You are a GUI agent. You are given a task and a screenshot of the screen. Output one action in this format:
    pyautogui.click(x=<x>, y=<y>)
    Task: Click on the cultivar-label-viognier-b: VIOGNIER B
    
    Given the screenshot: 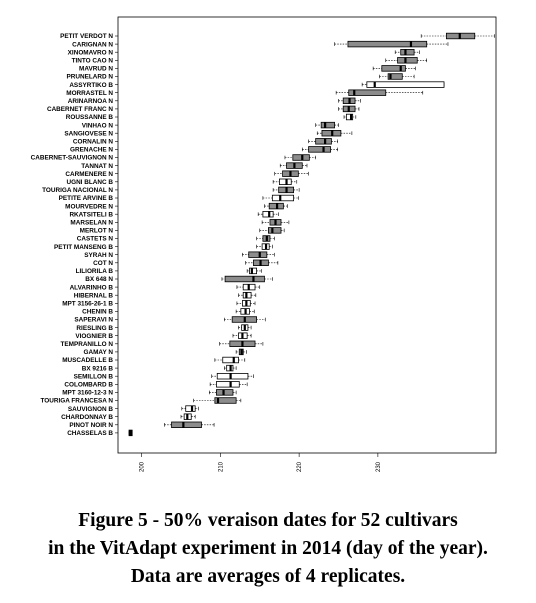 What is the action you would take?
    pyautogui.click(x=94, y=336)
    